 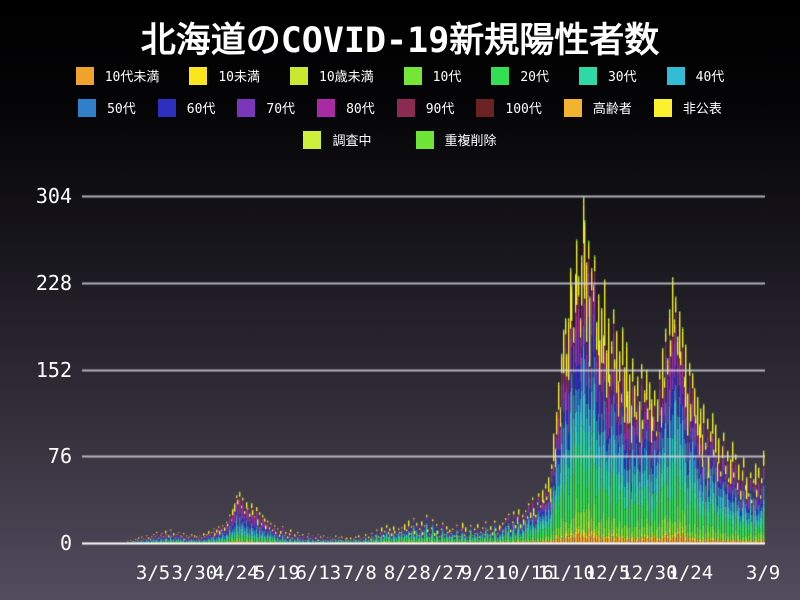 What do you see at coordinates (690, 573) in the screenshot?
I see `x-tick-label: 1/24` at bounding box center [690, 573].